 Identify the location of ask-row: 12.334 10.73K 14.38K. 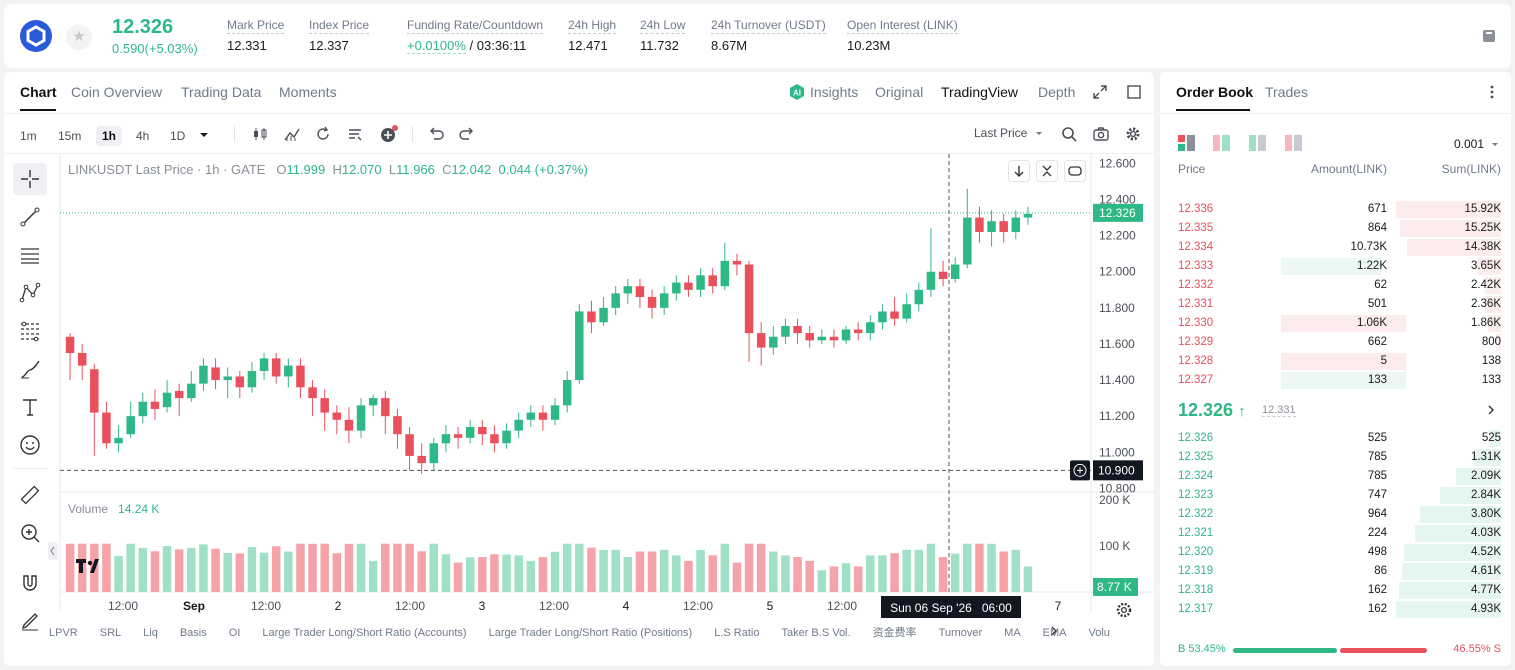
(1335, 247).